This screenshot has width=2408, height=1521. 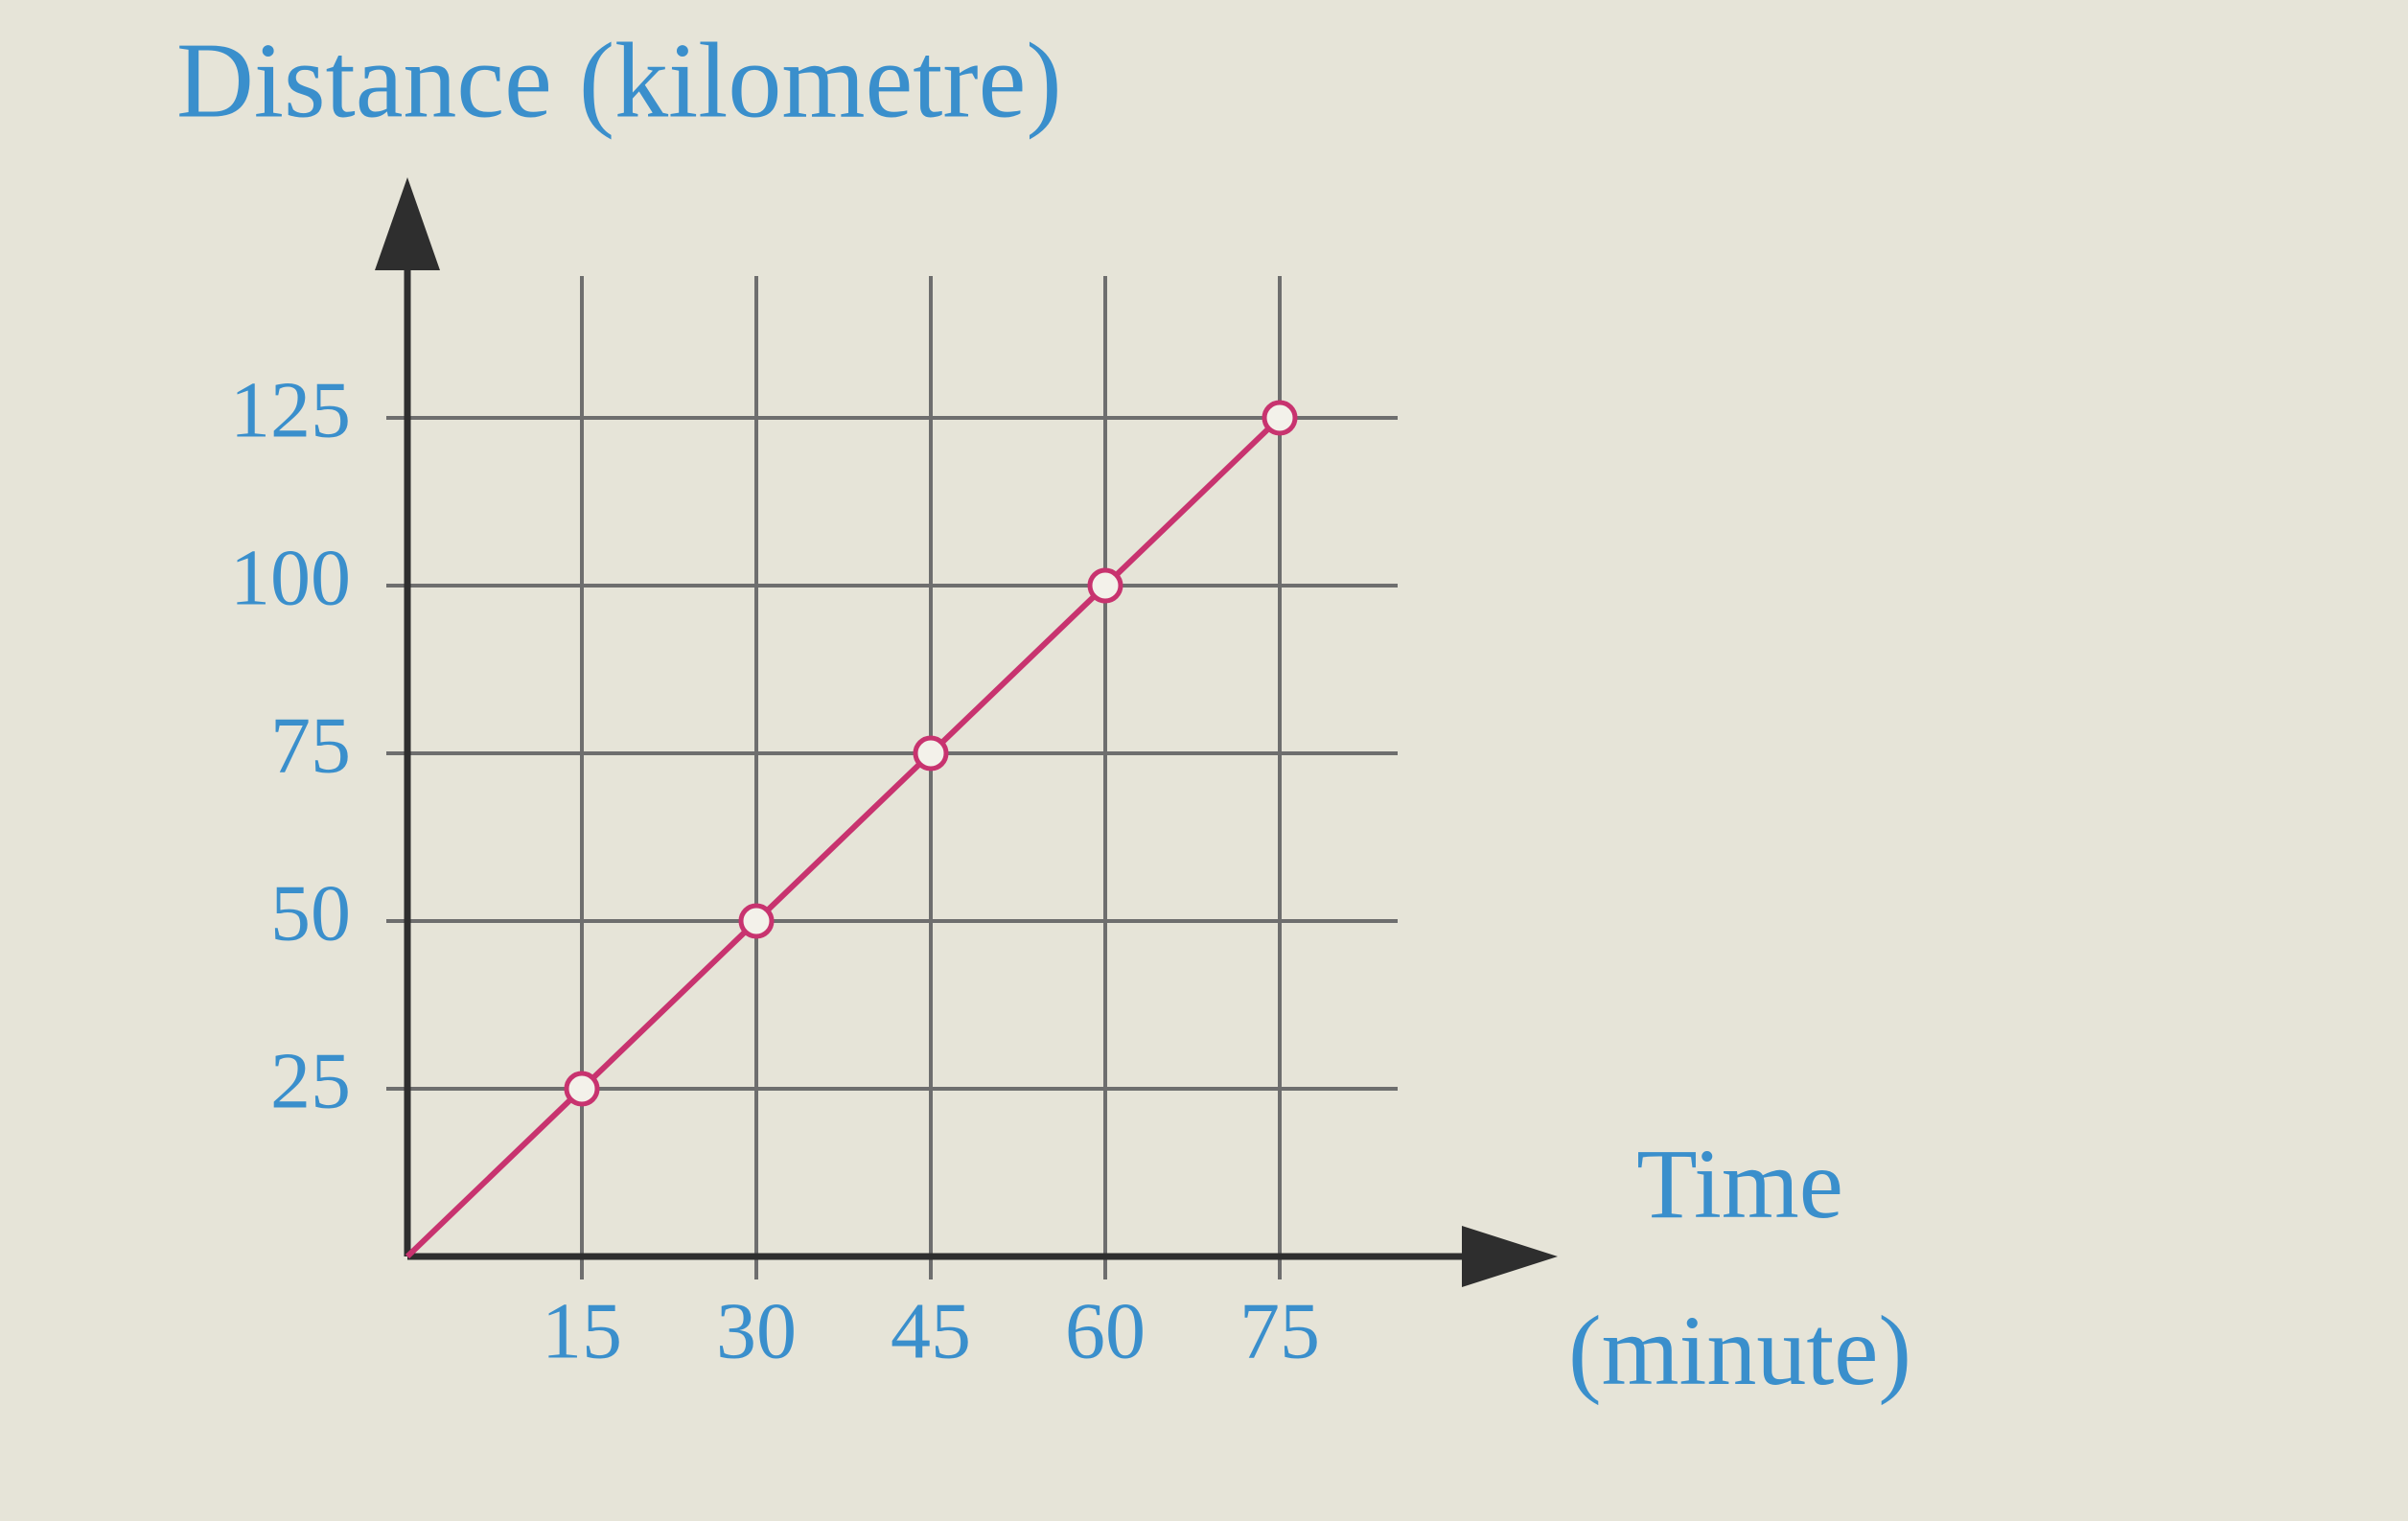 I want to click on y-tick-label: 25, so click(x=310, y=1080).